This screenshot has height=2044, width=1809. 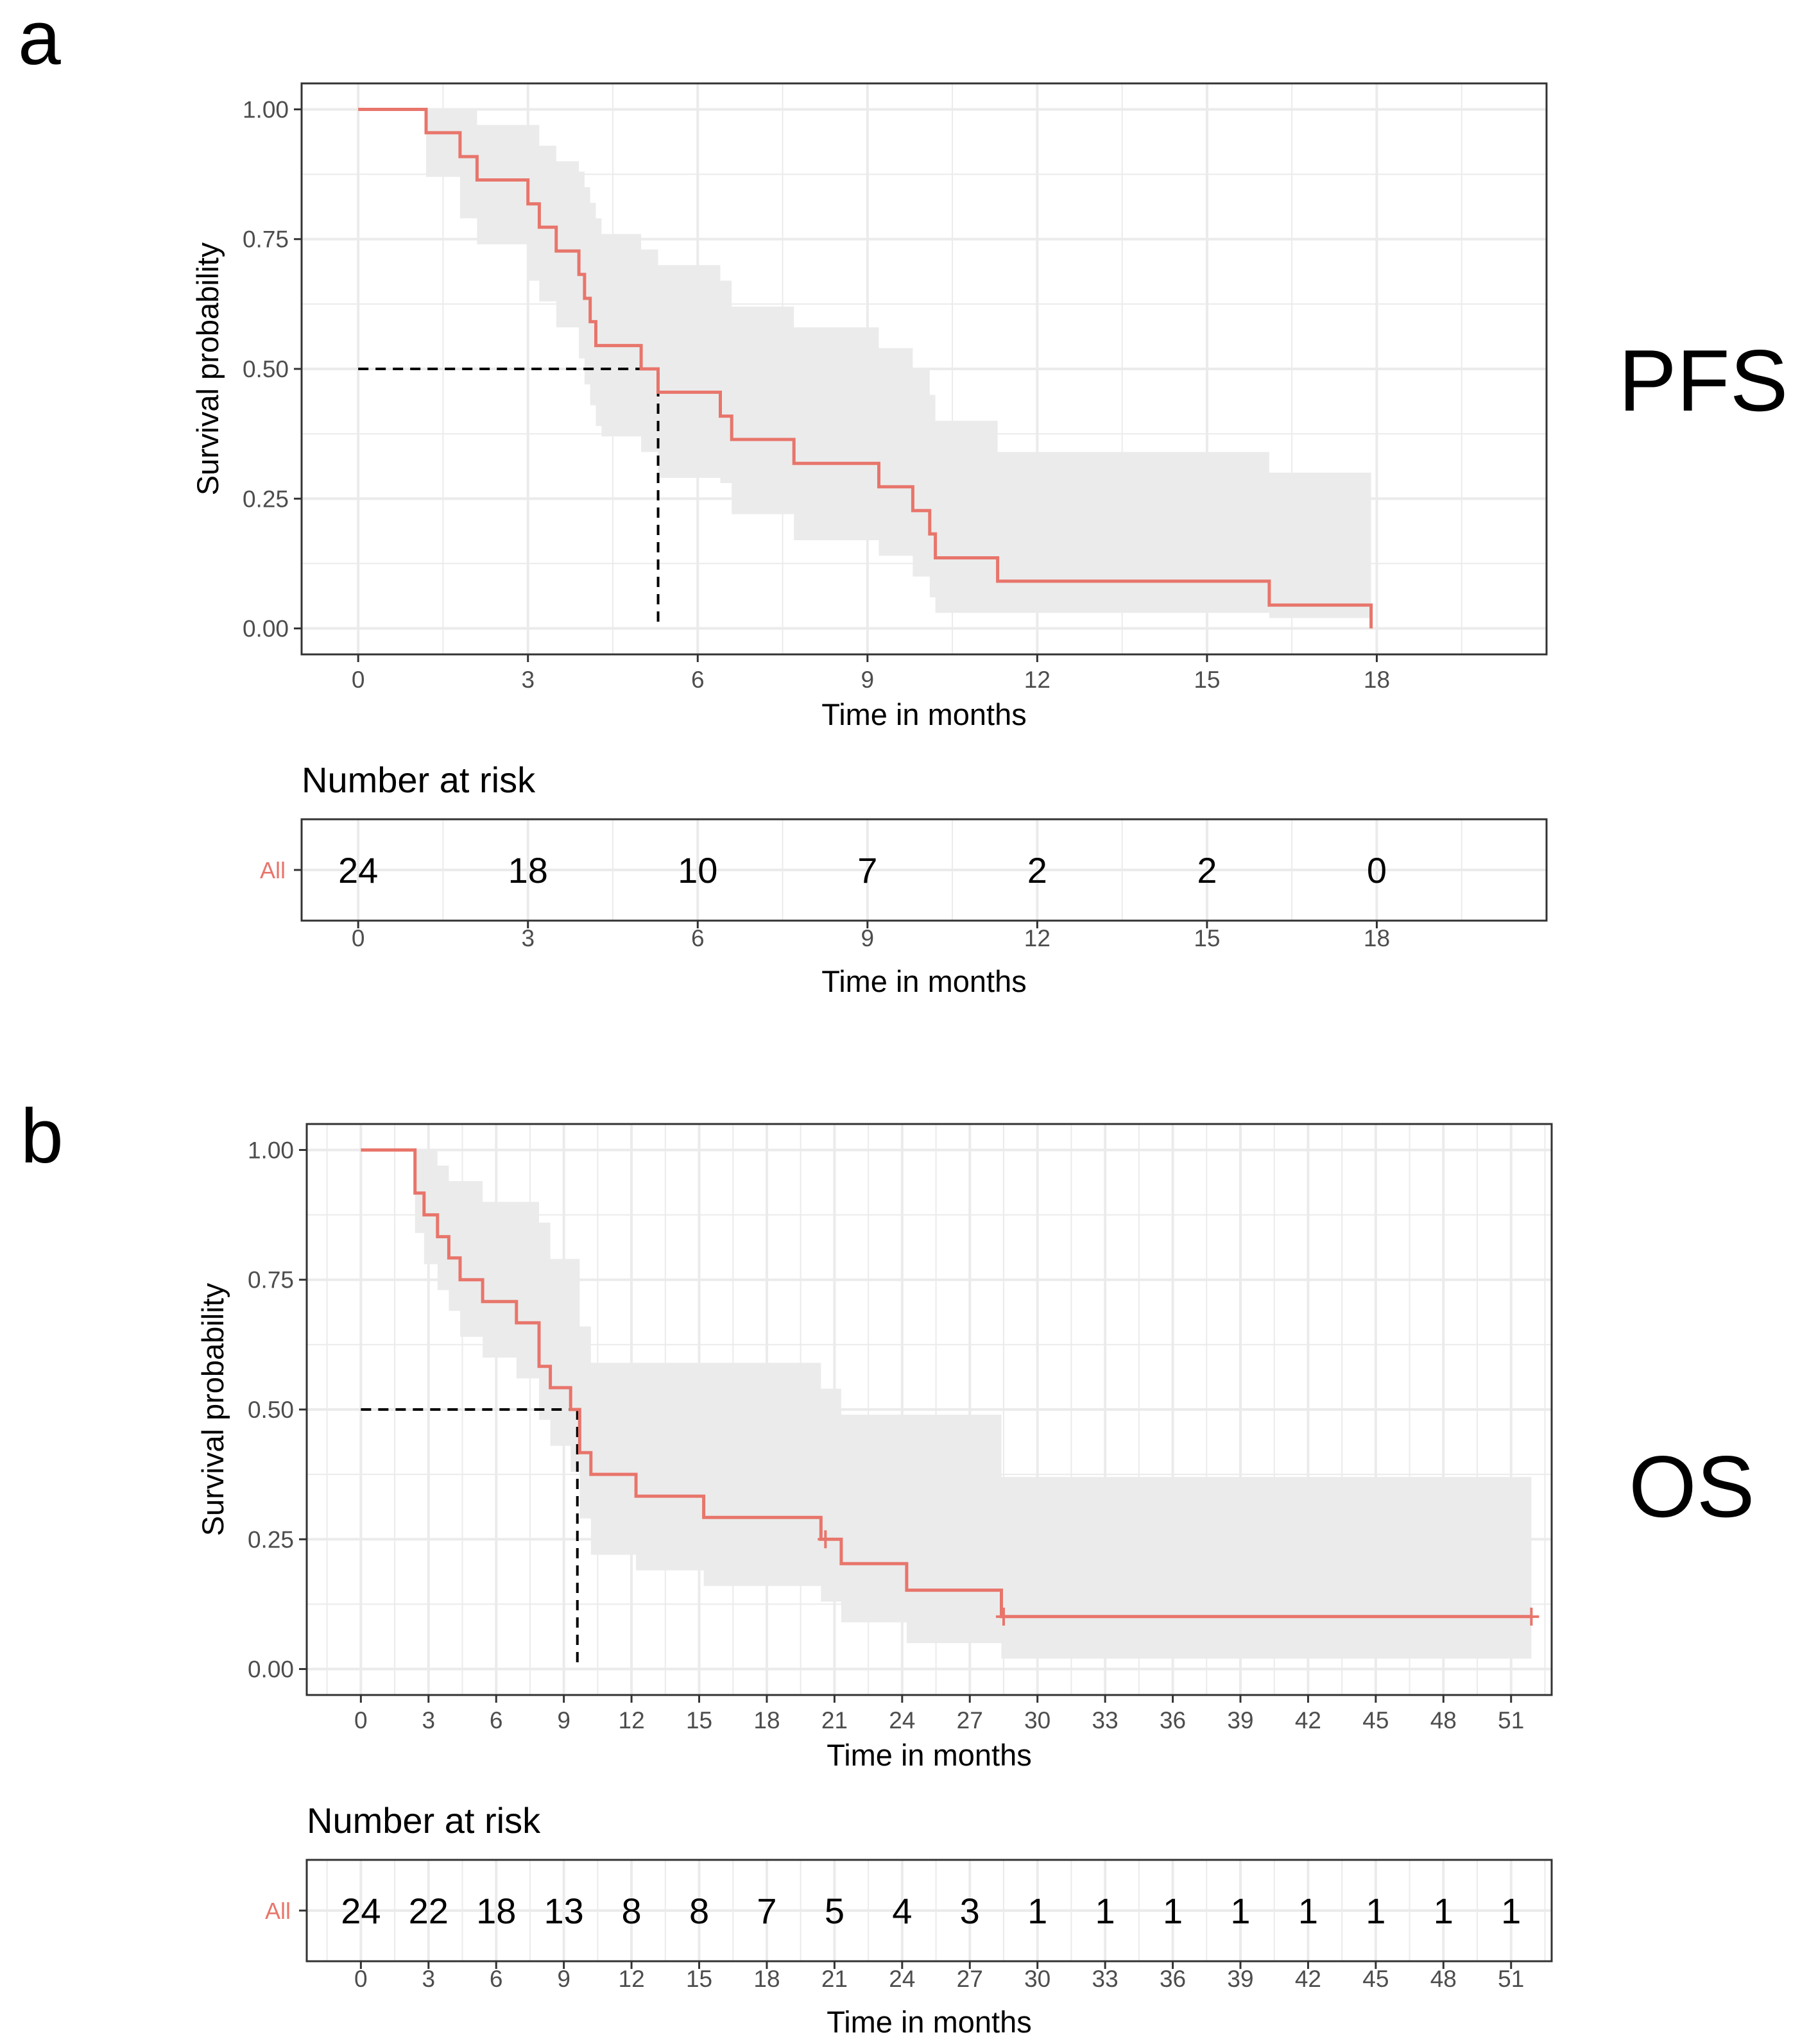 What do you see at coordinates (929, 1911) in the screenshot?
I see `risk-b-grid` at bounding box center [929, 1911].